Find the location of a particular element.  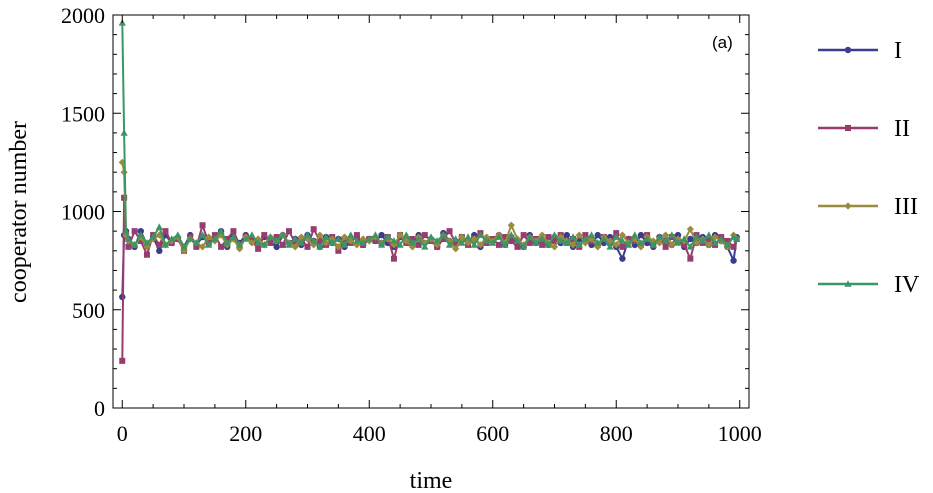

x-tick-label: 800 is located at coordinates (616, 433).